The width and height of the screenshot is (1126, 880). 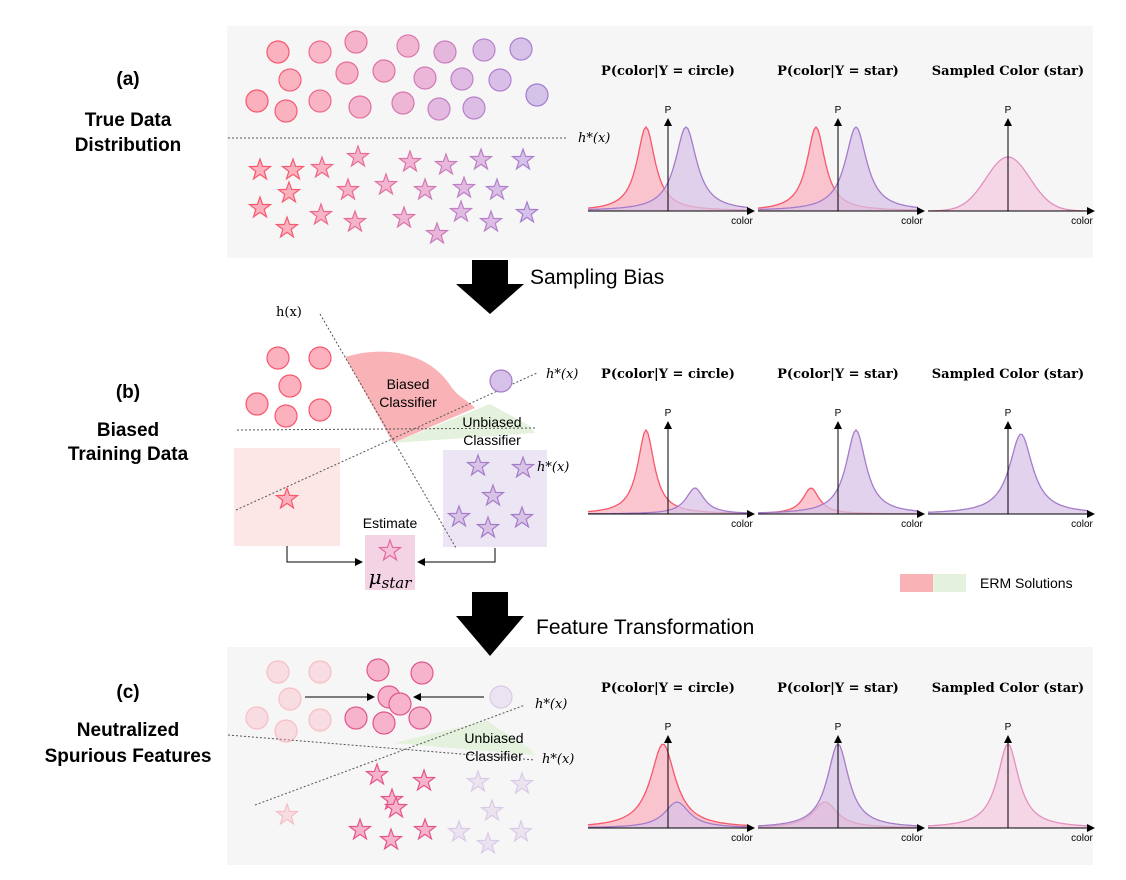 What do you see at coordinates (456, 557) in the screenshot?
I see `estimate-arrow-right` at bounding box center [456, 557].